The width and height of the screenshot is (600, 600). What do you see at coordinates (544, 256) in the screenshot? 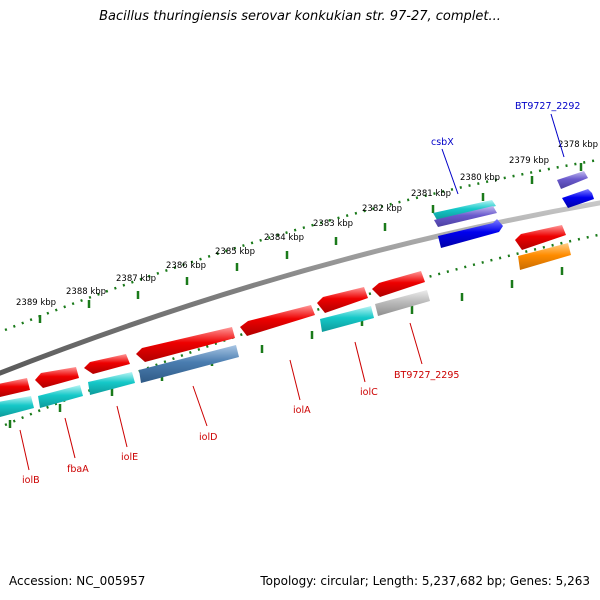
I see `gene-feature-orange` at bounding box center [544, 256].